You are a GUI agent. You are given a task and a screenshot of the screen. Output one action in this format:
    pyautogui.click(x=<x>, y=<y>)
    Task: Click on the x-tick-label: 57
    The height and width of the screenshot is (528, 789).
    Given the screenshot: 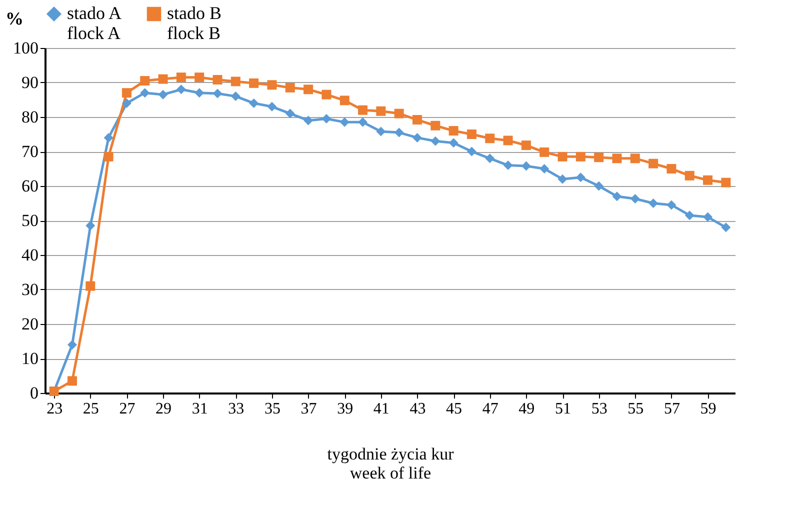 What is the action you would take?
    pyautogui.click(x=672, y=409)
    